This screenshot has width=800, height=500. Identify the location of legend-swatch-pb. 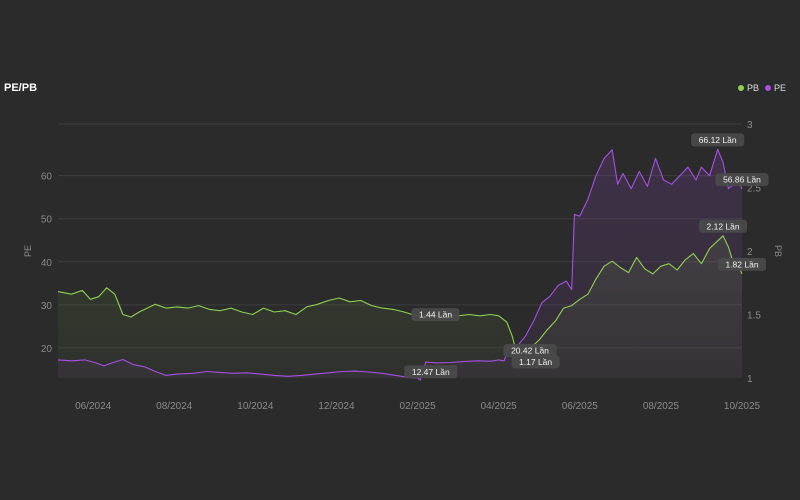
(740, 88).